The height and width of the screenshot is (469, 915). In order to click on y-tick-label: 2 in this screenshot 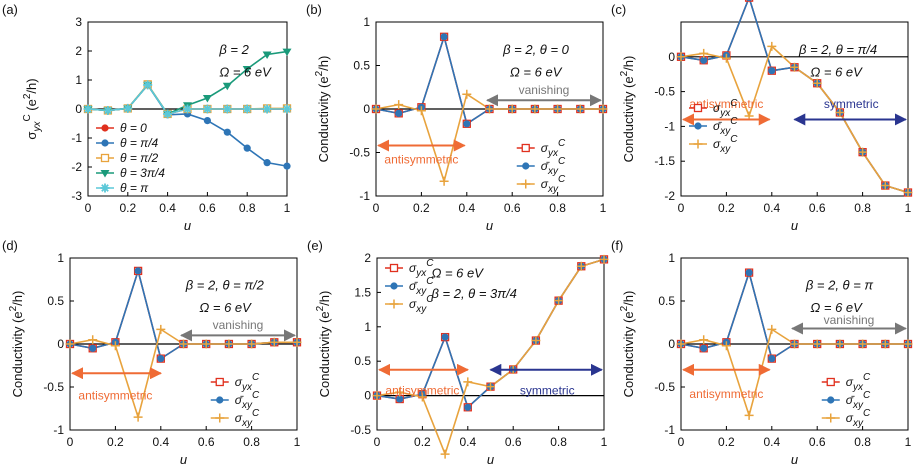, I will do `click(367, 258)`.